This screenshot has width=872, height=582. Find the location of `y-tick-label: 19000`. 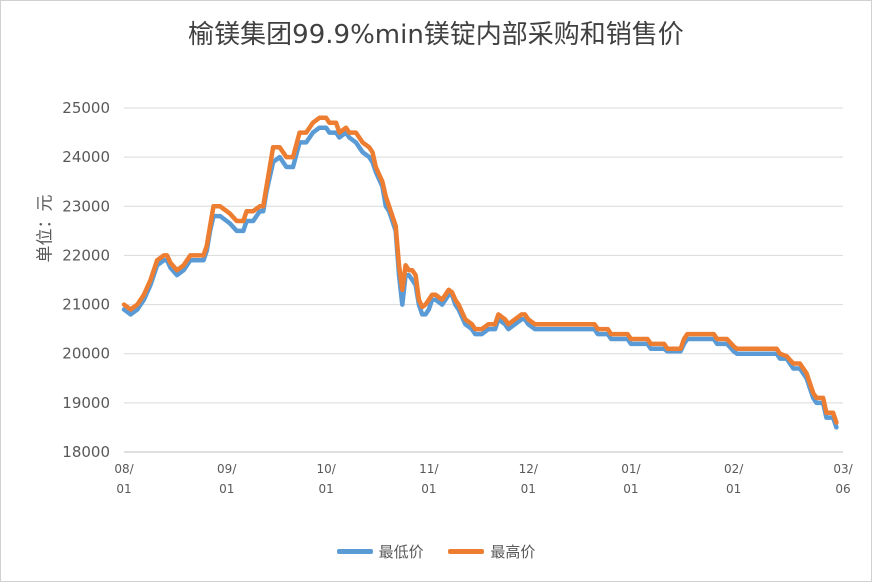

y-tick-label: 19000 is located at coordinates (86, 403).